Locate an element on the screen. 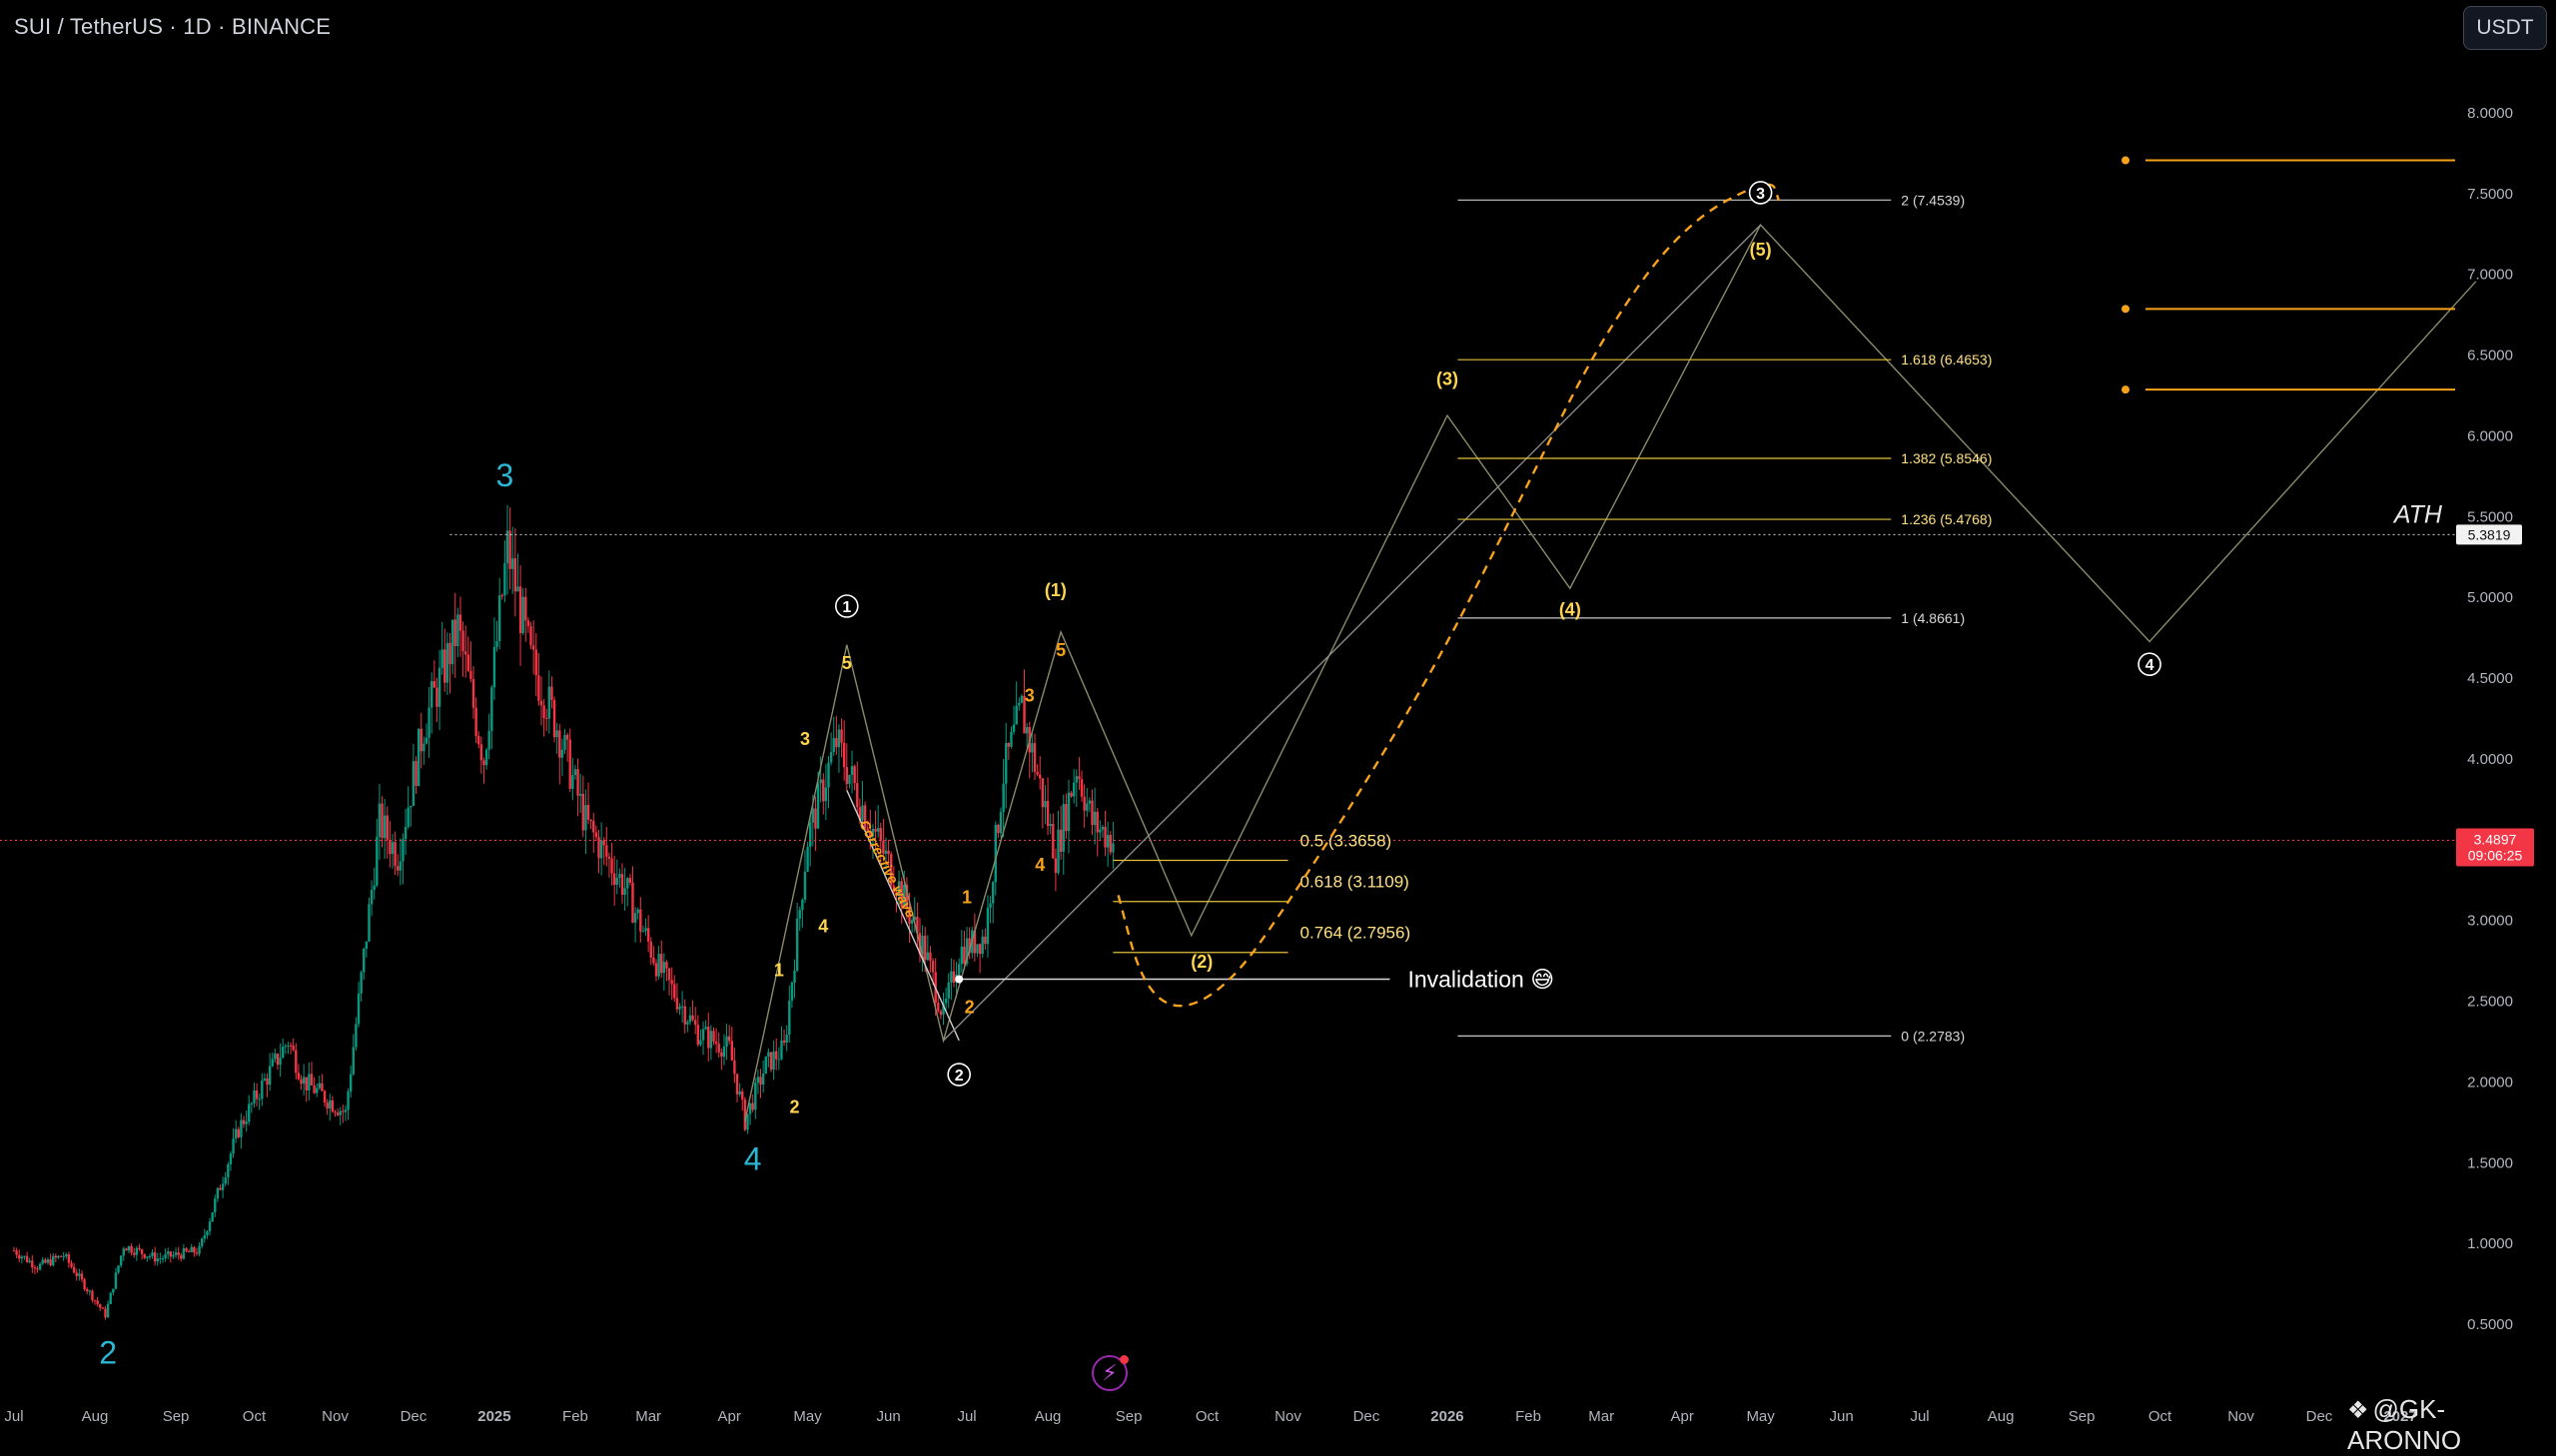  x-axis-tick-label: Mar is located at coordinates (1601, 1416).